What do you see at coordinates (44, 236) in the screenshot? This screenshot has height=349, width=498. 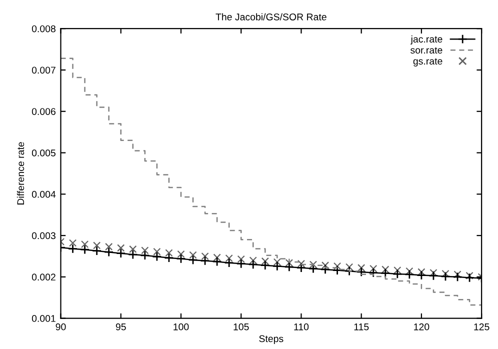 I see `y-tick-label: 0.003` at bounding box center [44, 236].